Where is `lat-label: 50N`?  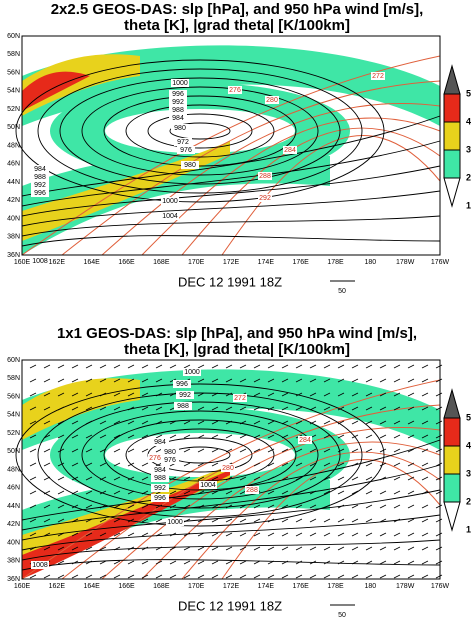
lat-label: 50N is located at coordinates (13, 451).